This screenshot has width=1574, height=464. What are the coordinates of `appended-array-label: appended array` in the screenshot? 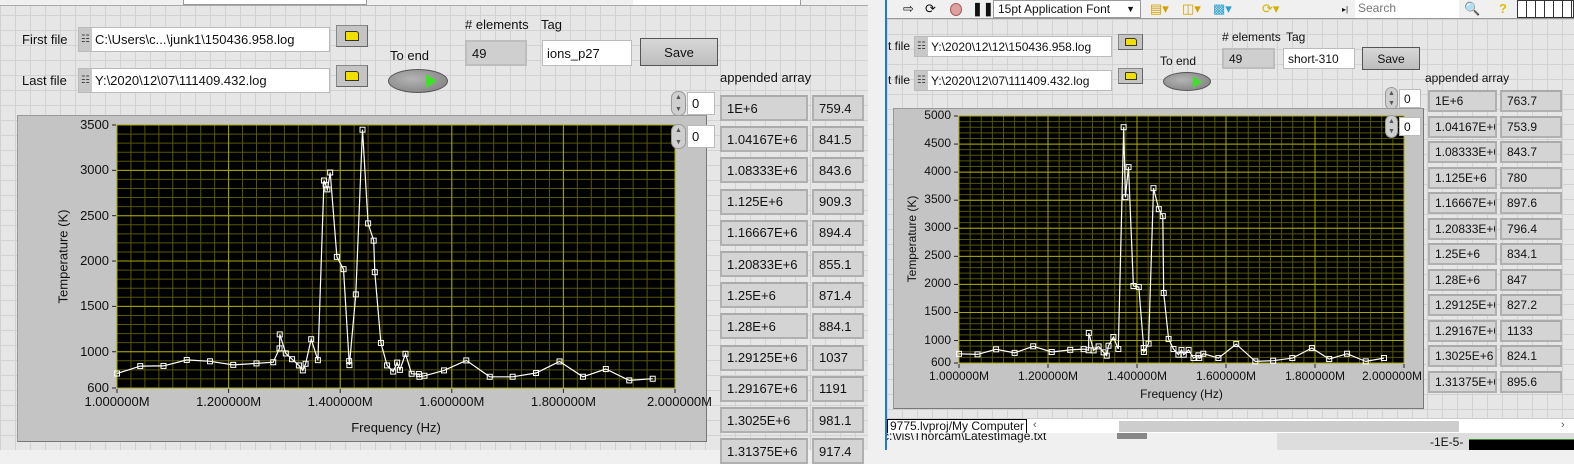 It's located at (1467, 78).